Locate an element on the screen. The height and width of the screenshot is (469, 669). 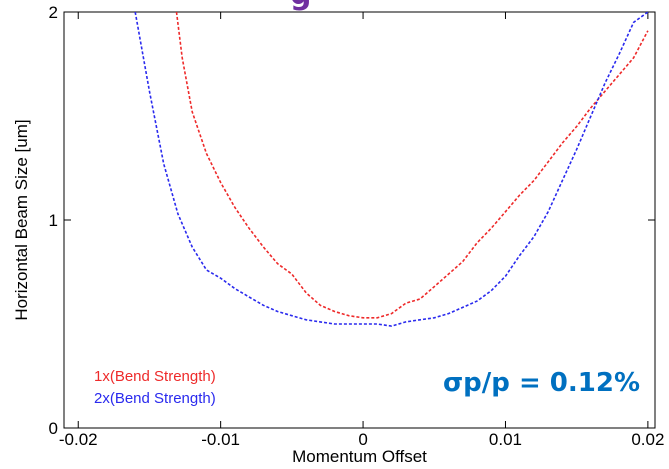
x-tick-label: 0 is located at coordinates (362, 439).